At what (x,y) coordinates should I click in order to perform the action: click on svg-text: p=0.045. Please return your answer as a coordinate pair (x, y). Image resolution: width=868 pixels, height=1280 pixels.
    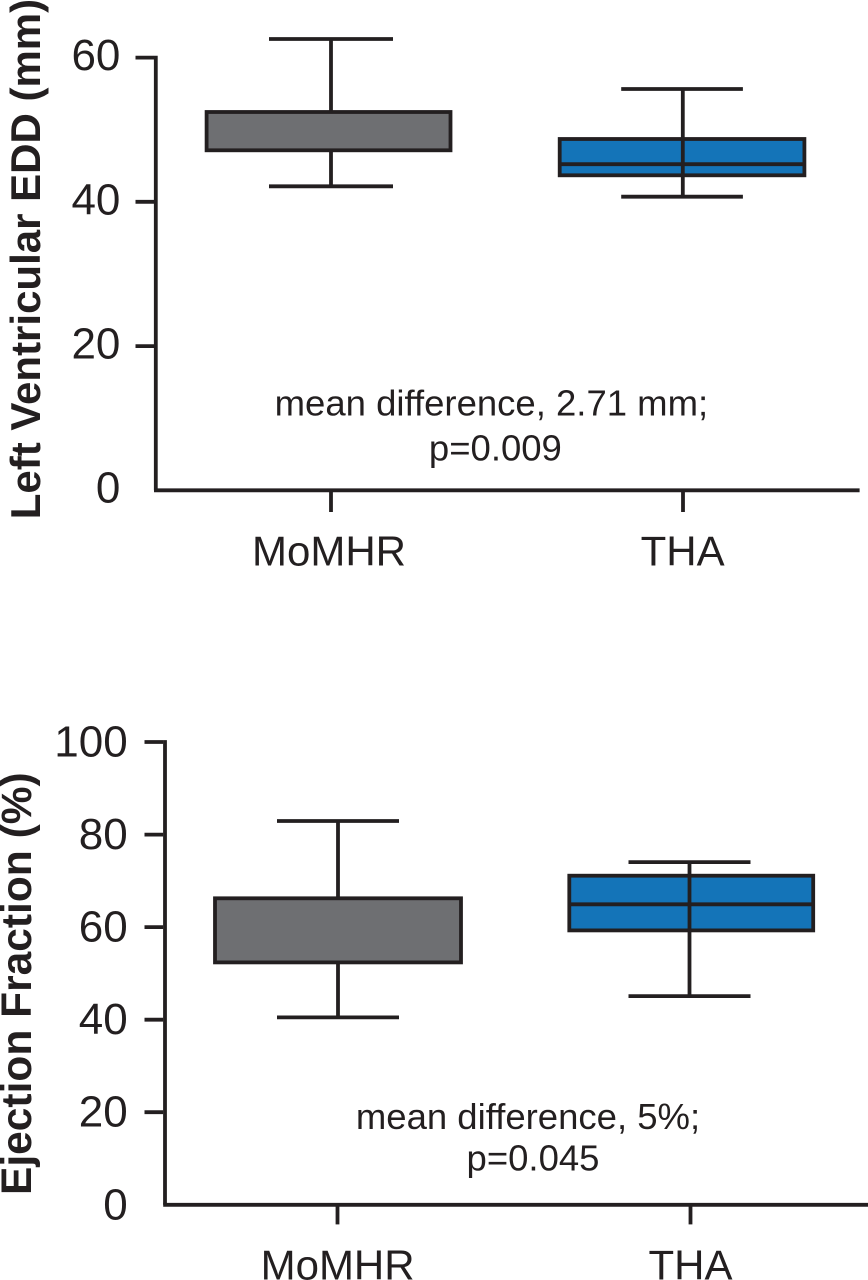
    Looking at the image, I should click on (533, 1157).